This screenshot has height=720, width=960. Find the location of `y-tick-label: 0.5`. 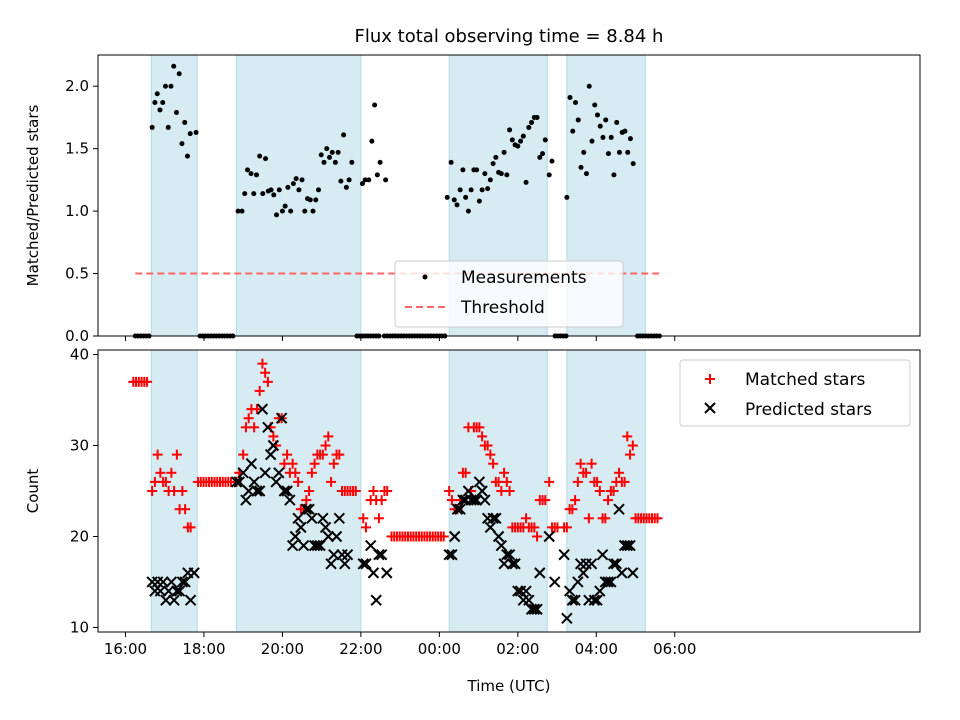

y-tick-label: 0.5 is located at coordinates (77, 274).